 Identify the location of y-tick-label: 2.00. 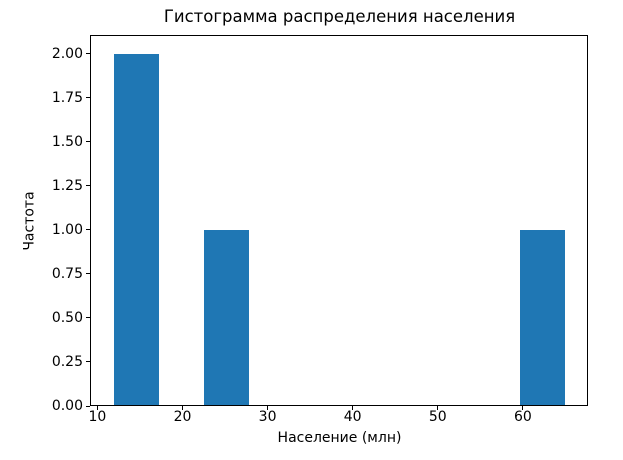
(67, 53).